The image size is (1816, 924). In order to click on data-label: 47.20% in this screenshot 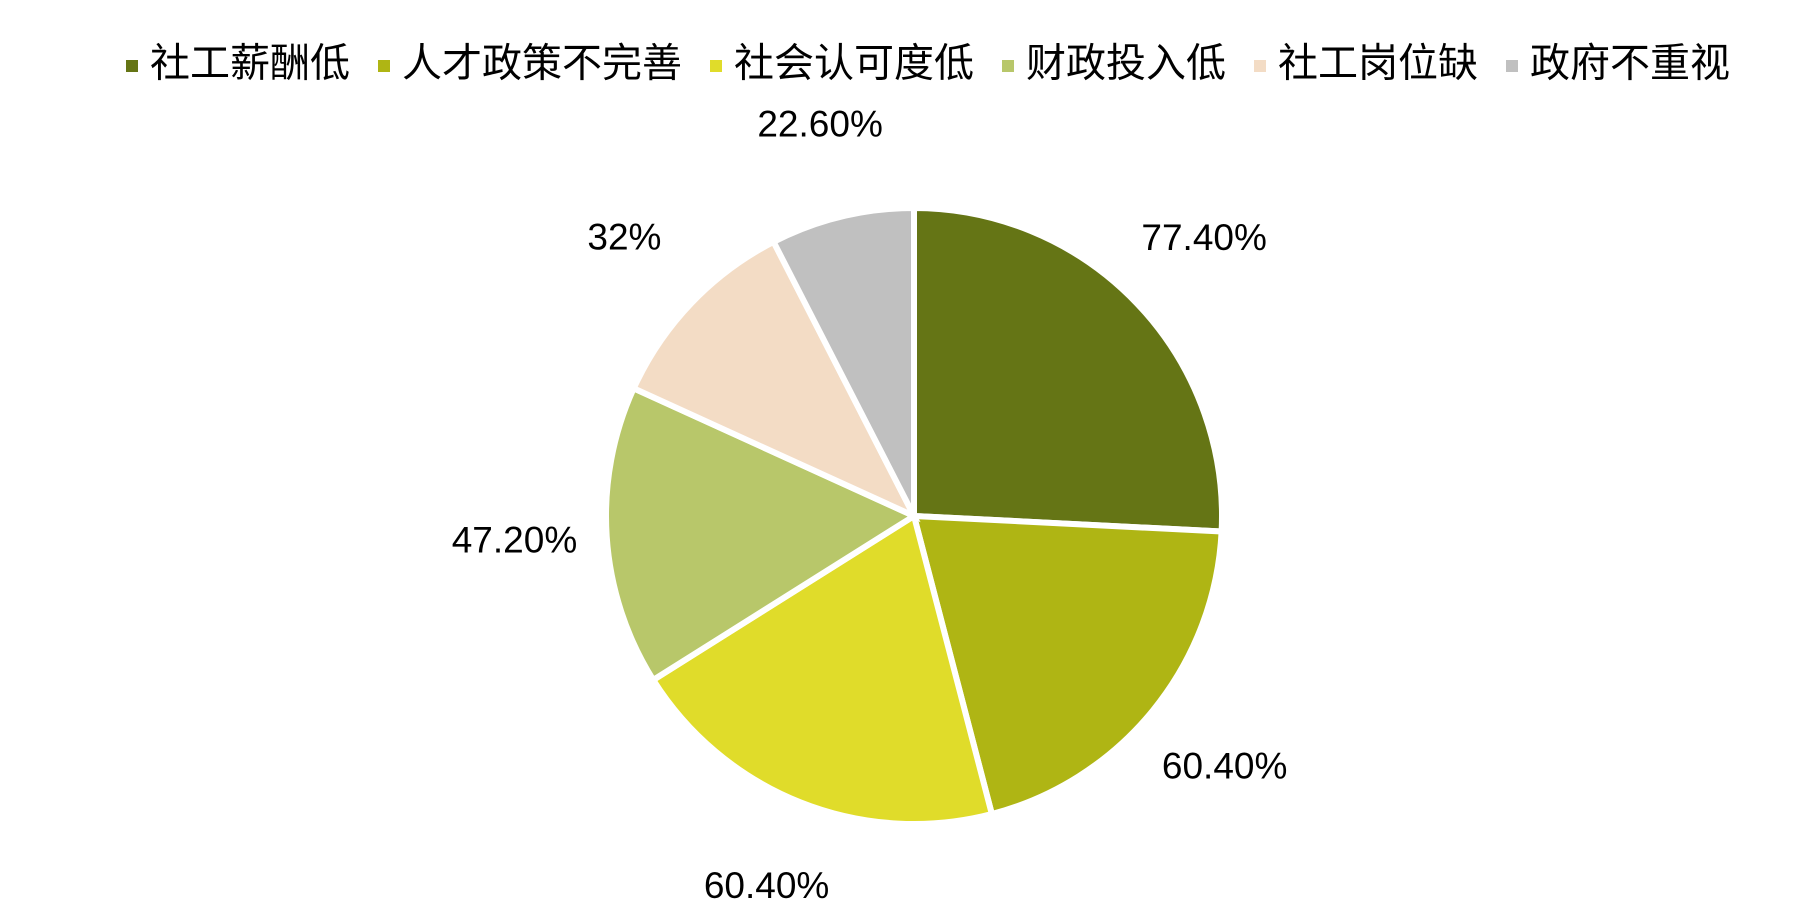, I will do `click(515, 540)`.